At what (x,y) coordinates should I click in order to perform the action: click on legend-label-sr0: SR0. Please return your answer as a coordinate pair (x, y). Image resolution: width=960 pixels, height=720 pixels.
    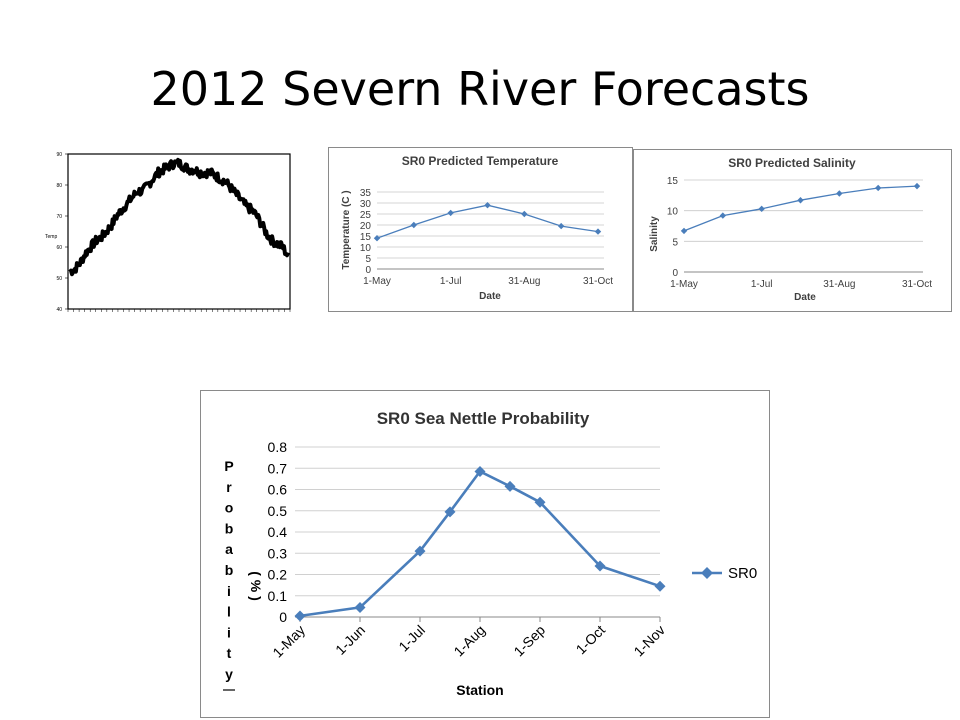
    Looking at the image, I should click on (742, 573).